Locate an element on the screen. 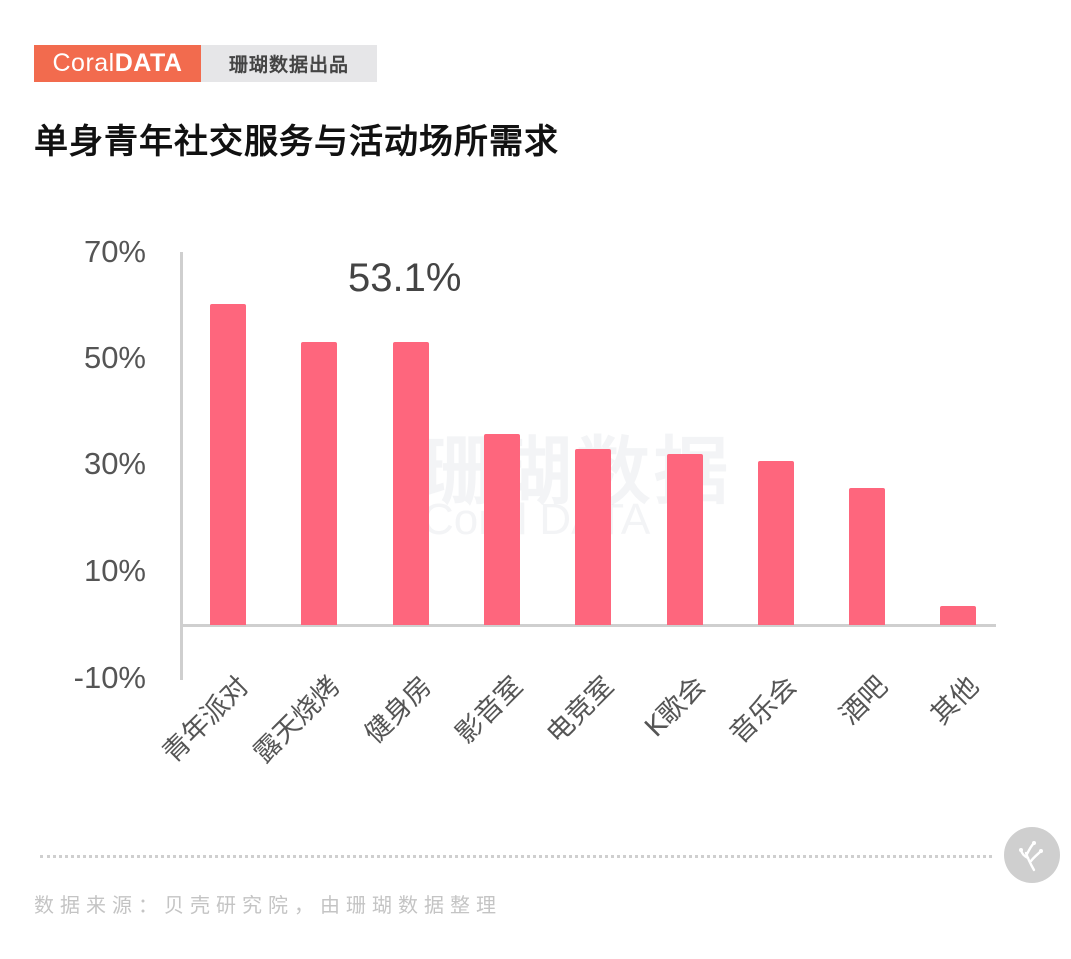  brand-subtitle: 珊瑚数据出品 is located at coordinates (289, 63).